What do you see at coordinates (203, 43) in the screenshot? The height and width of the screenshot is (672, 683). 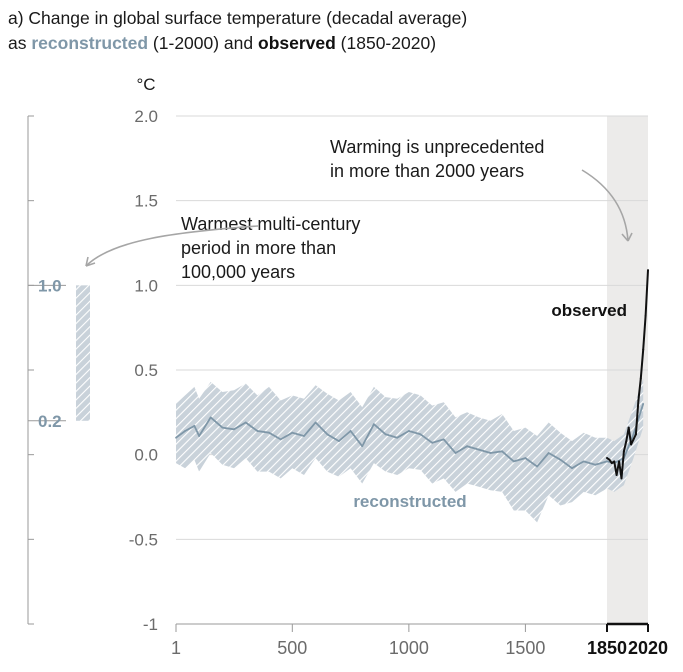 I see `title-mid: (1-2000) and` at bounding box center [203, 43].